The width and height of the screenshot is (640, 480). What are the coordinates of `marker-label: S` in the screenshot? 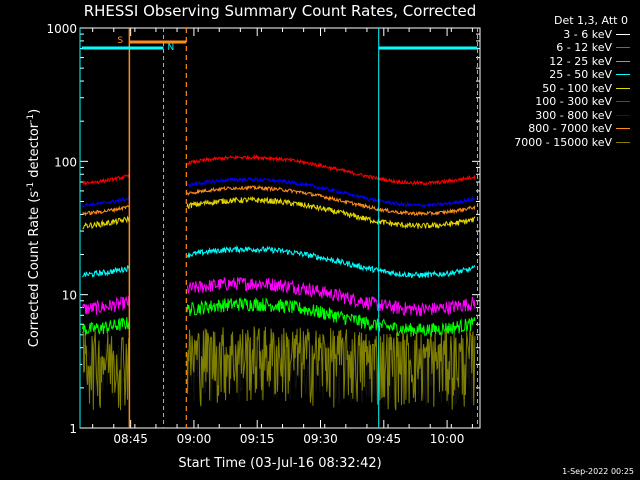 It's located at (120, 41).